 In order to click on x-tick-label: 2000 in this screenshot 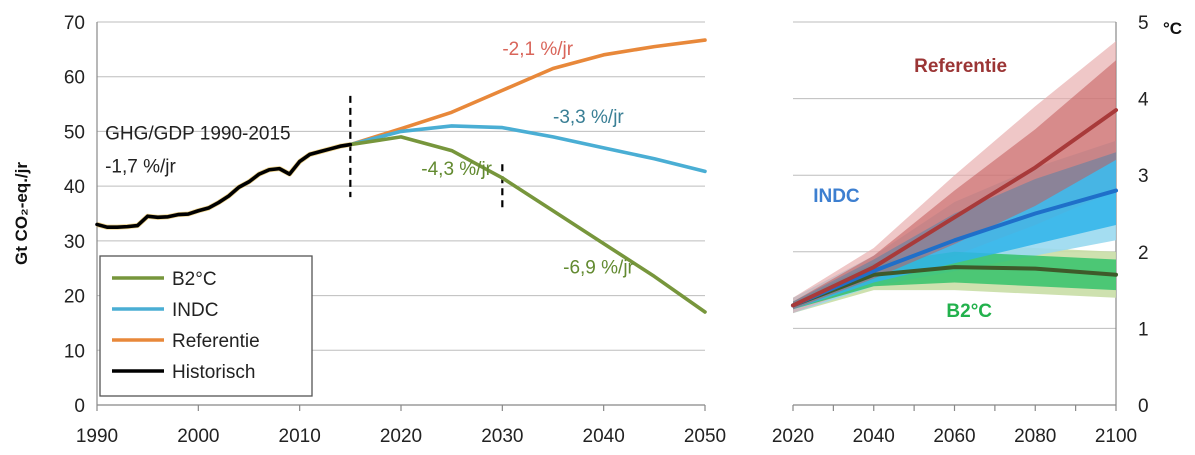, I will do `click(198, 436)`.